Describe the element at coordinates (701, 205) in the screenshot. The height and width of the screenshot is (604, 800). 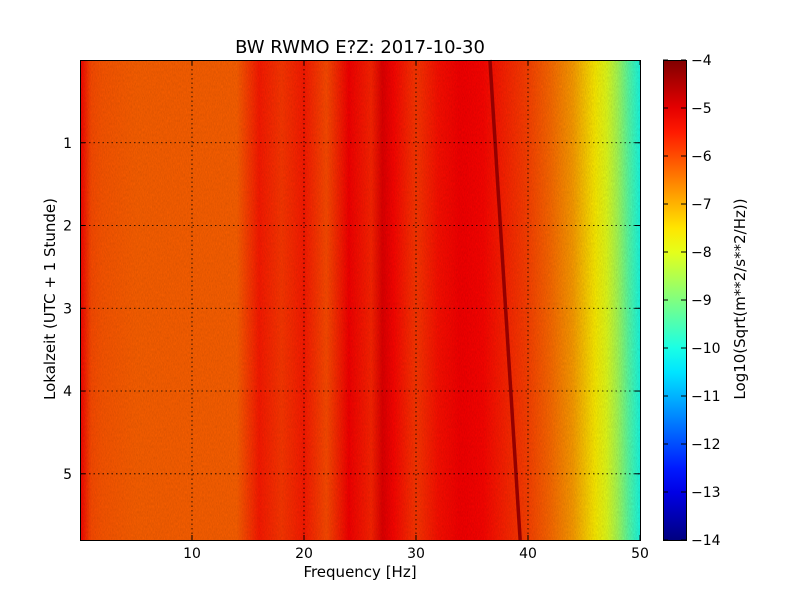
I see `colorbar-tick-label: −7` at that location.